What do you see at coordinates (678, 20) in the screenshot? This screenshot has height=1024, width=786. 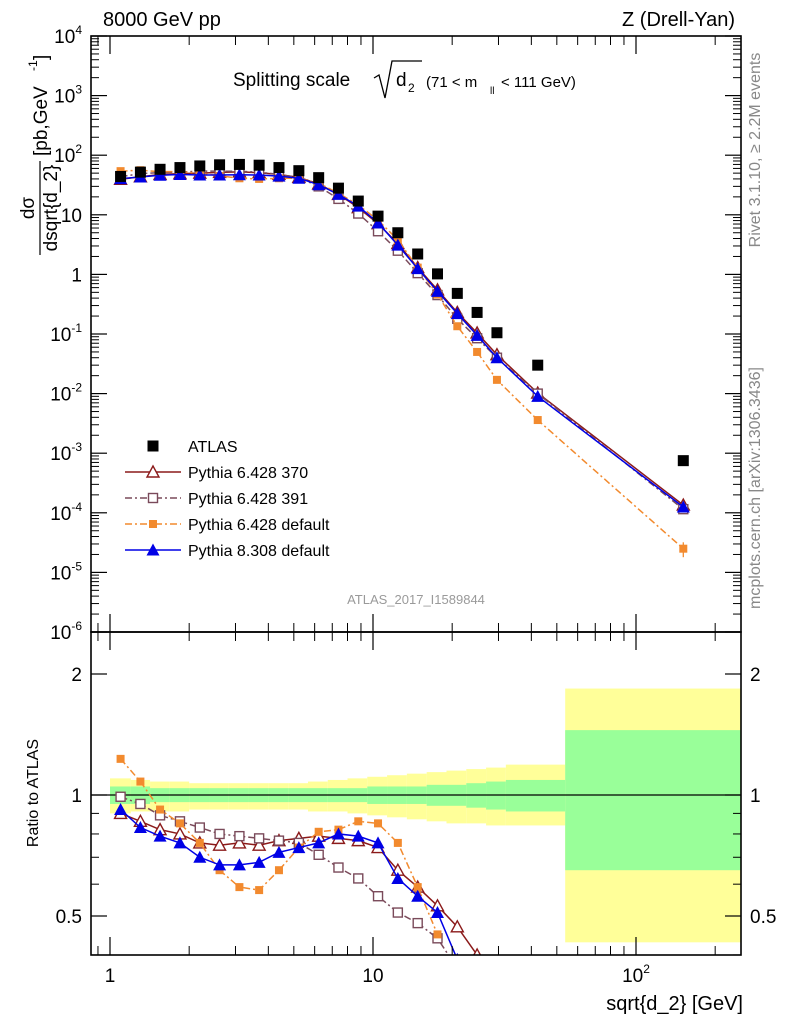 I see `header-right: Z (Drell-Yan)` at bounding box center [678, 20].